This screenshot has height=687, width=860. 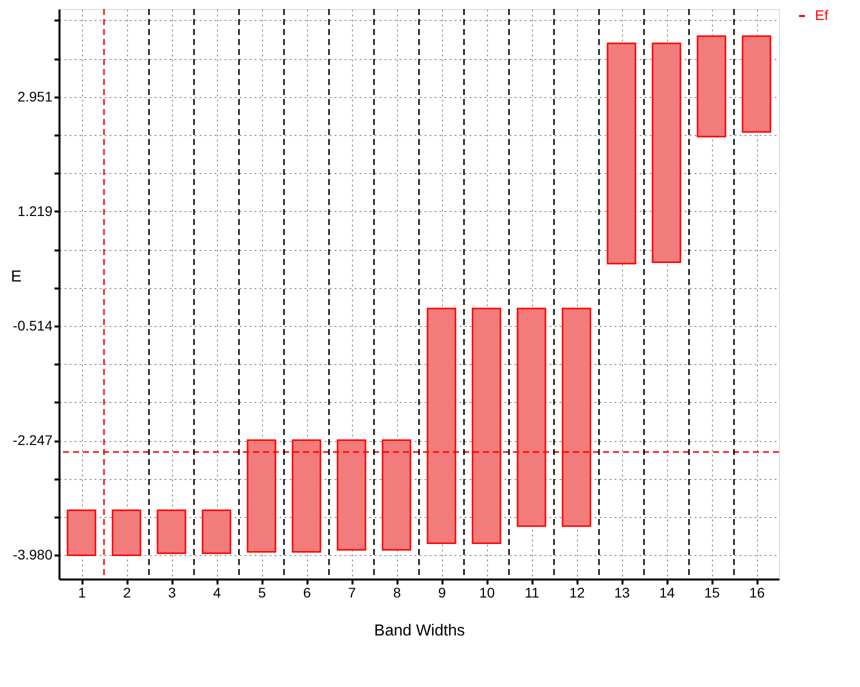 I want to click on x-tick-label: 15, so click(x=712, y=592).